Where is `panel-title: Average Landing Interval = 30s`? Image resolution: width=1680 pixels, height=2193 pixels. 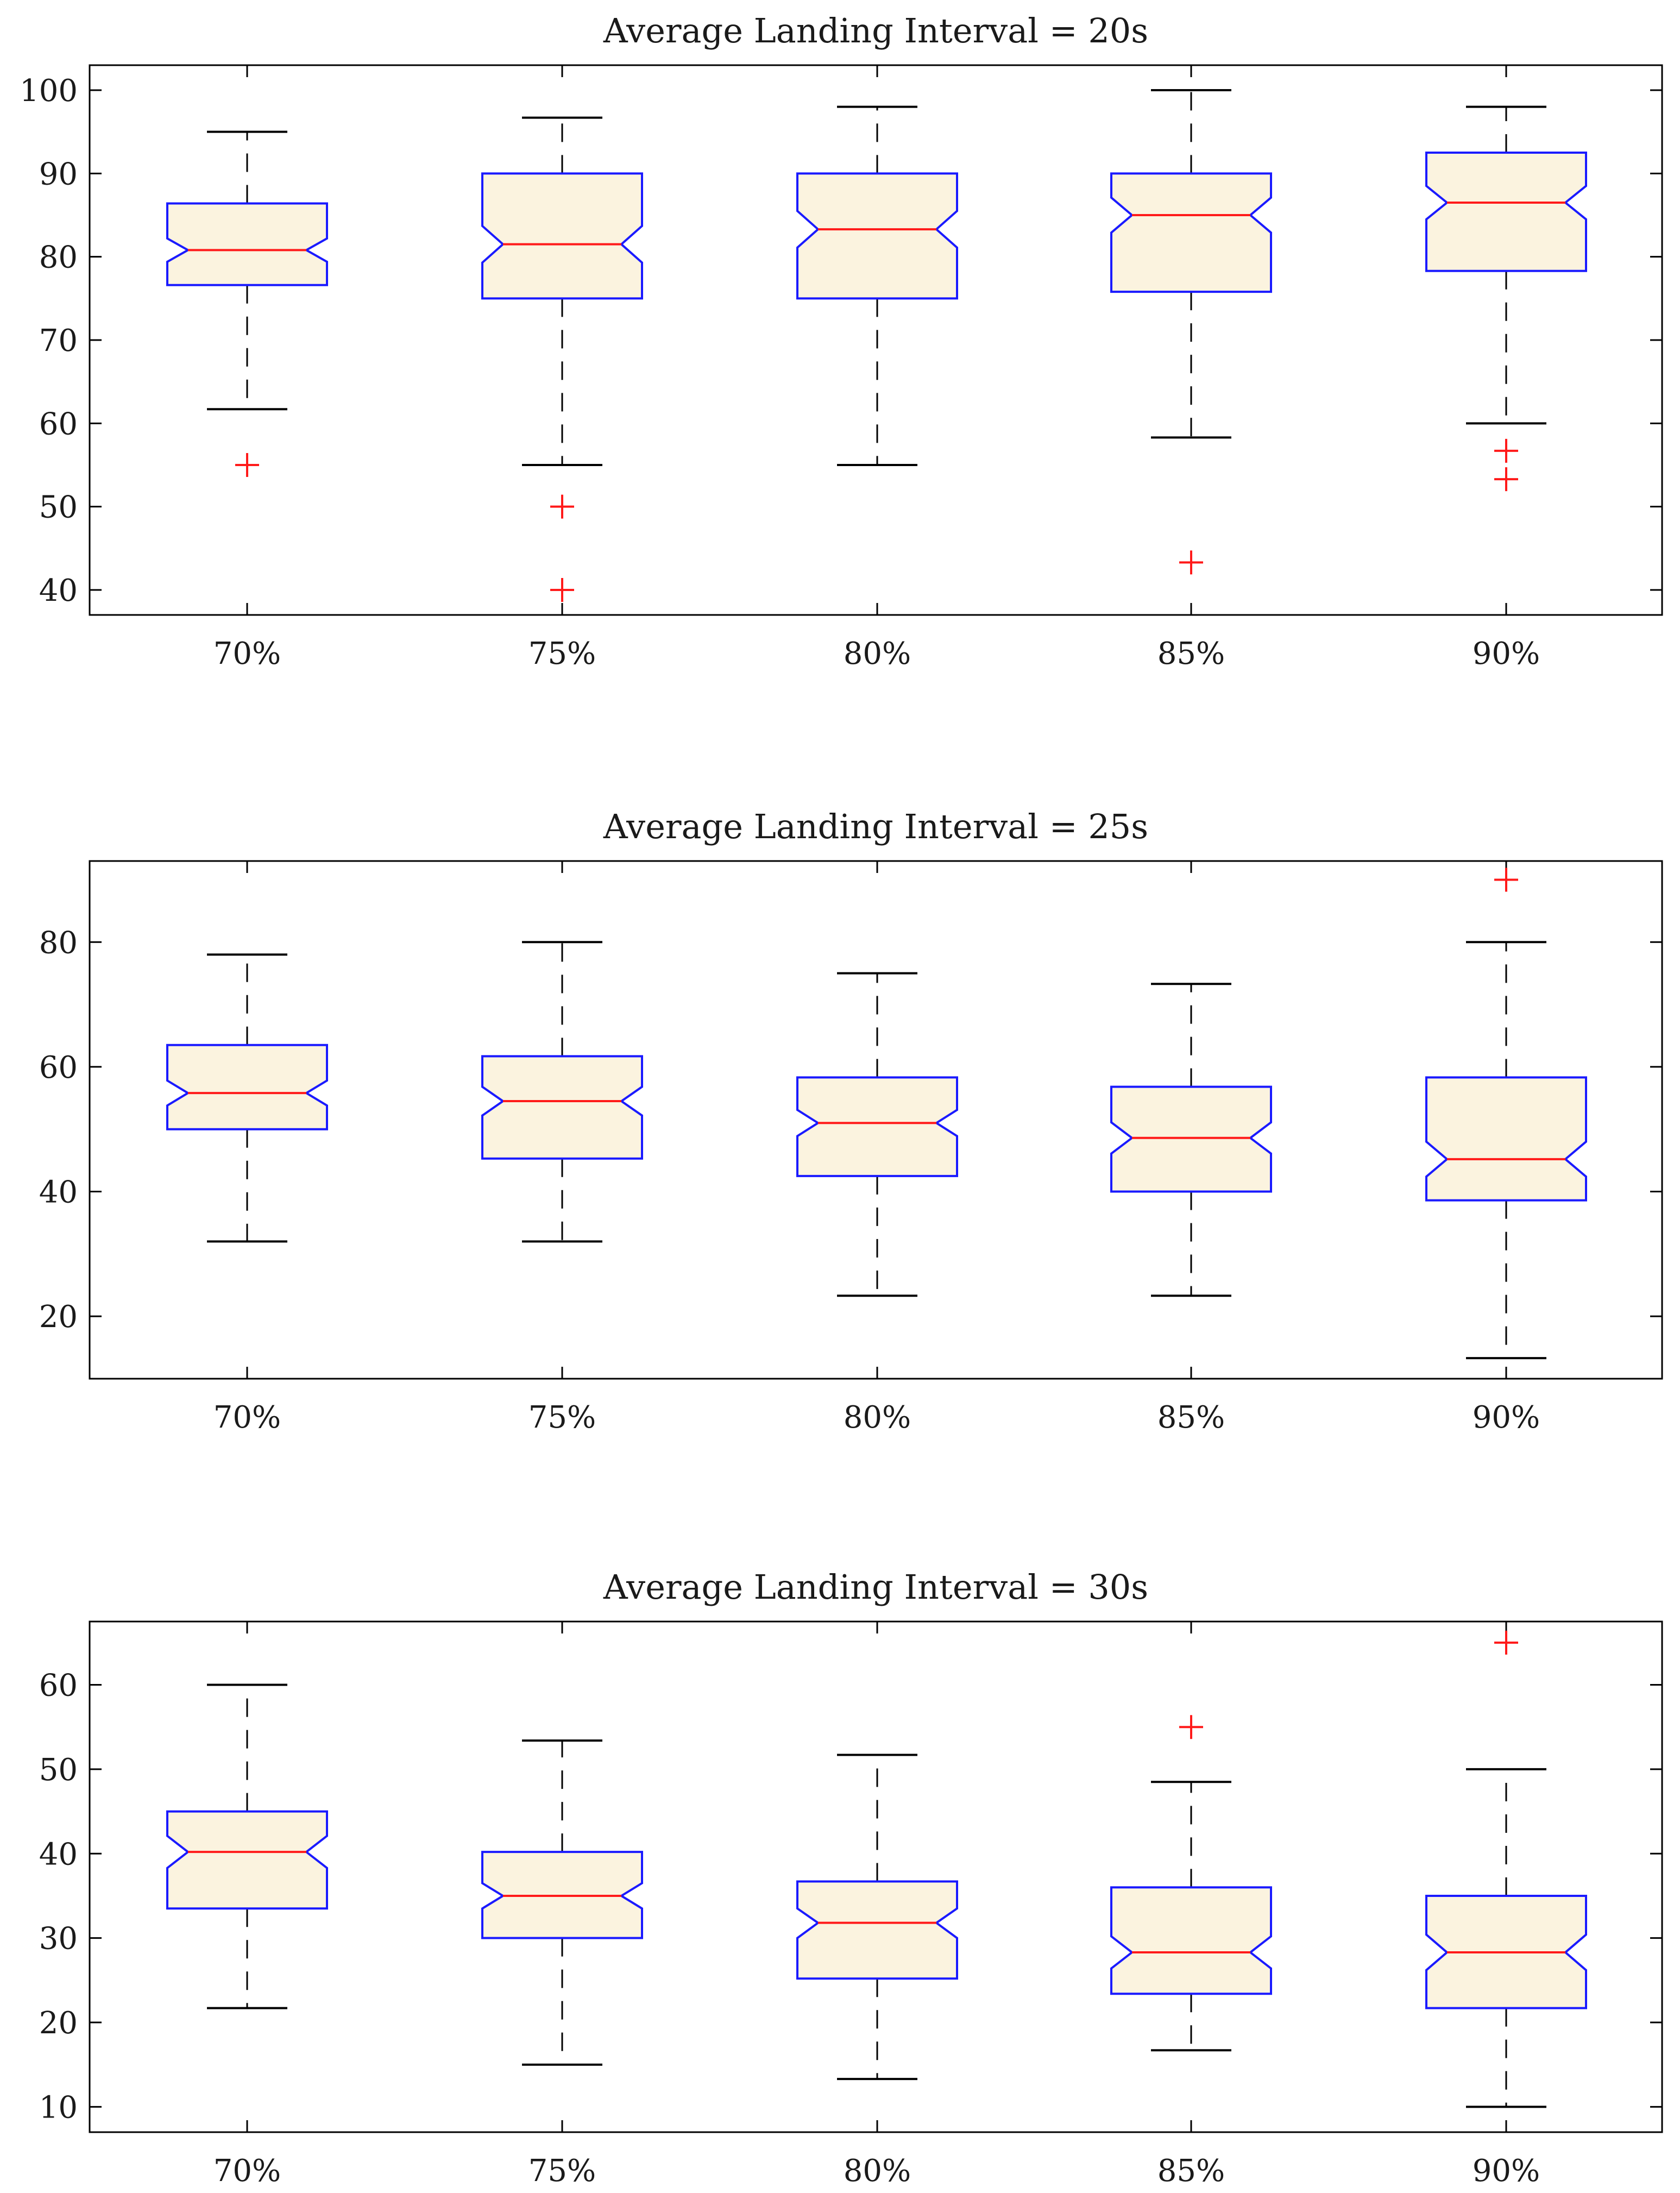 panel-title: Average Landing Interval = 30s is located at coordinates (876, 1587).